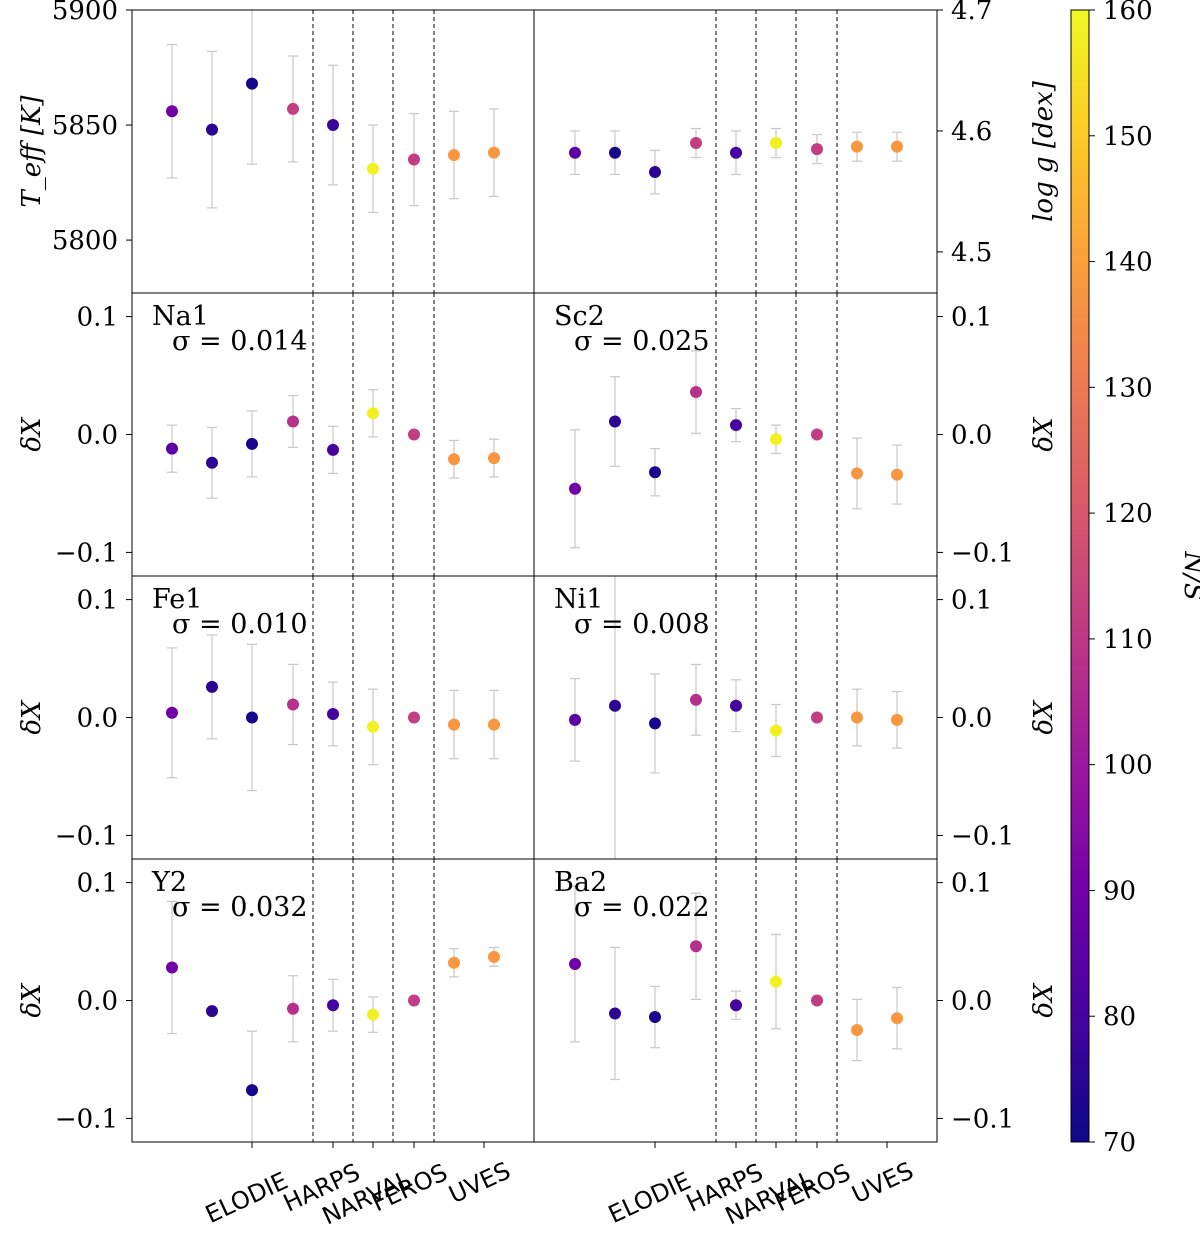 The height and width of the screenshot is (1235, 1200). What do you see at coordinates (1119, 1017) in the screenshot?
I see `colorbar-tick-label: 80` at bounding box center [1119, 1017].